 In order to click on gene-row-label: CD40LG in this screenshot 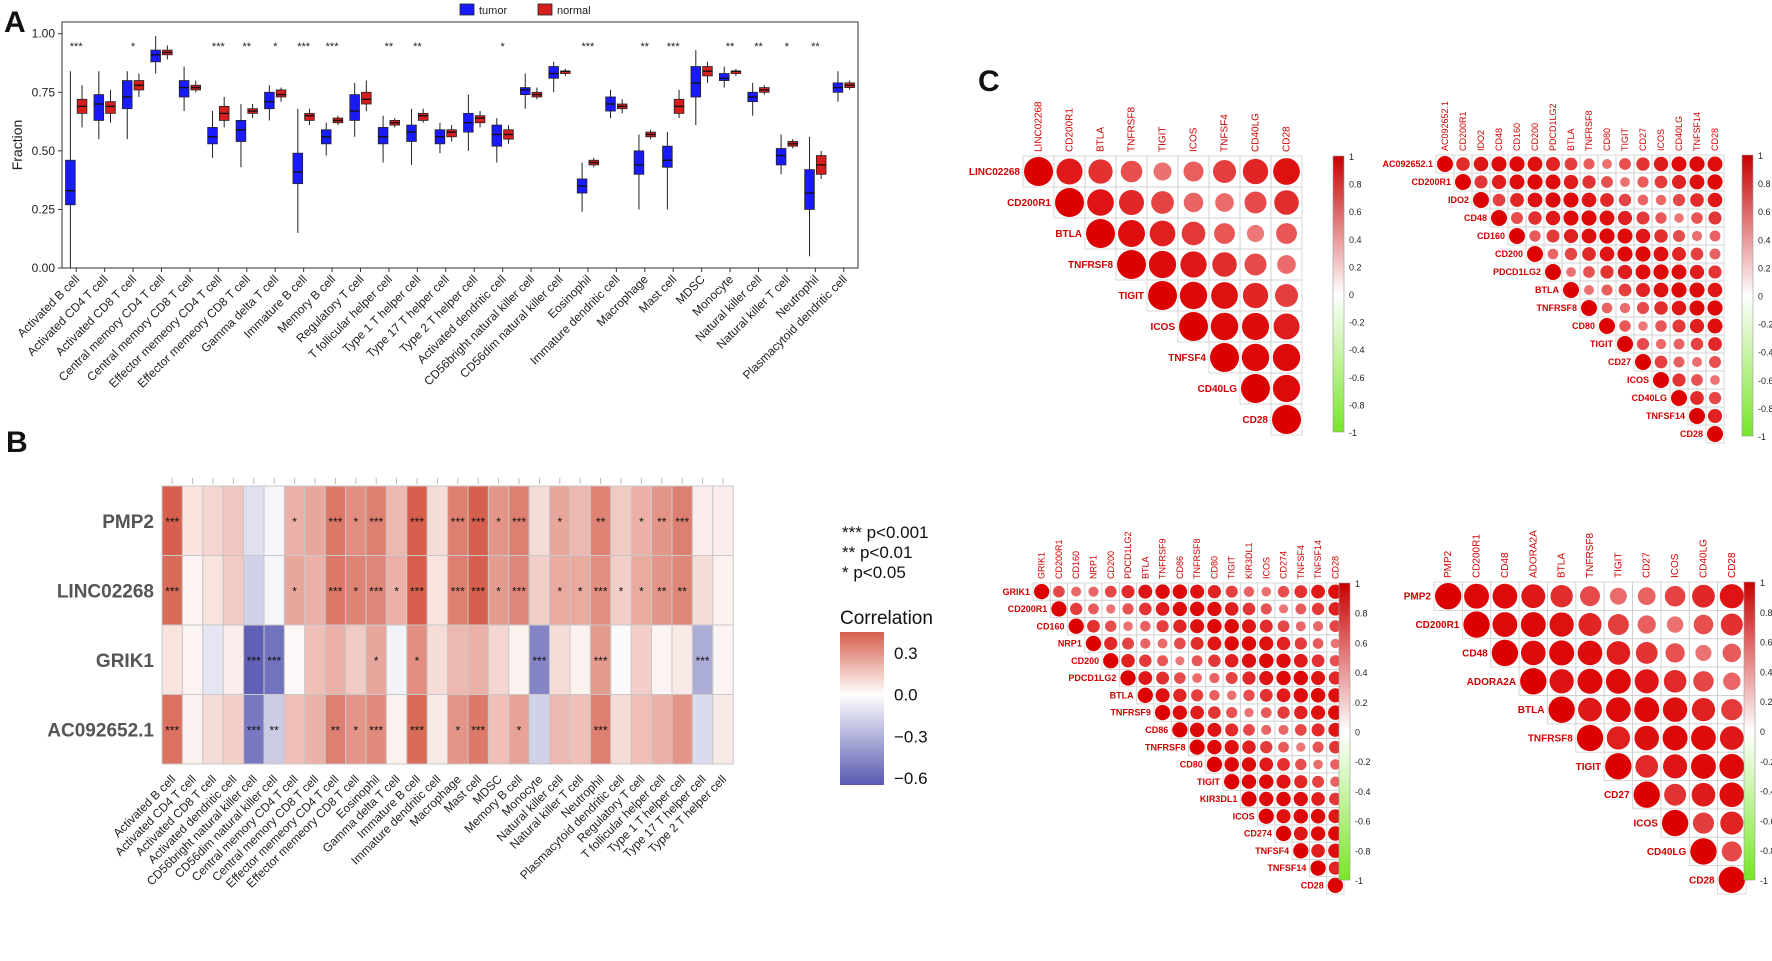, I will do `click(1667, 852)`.